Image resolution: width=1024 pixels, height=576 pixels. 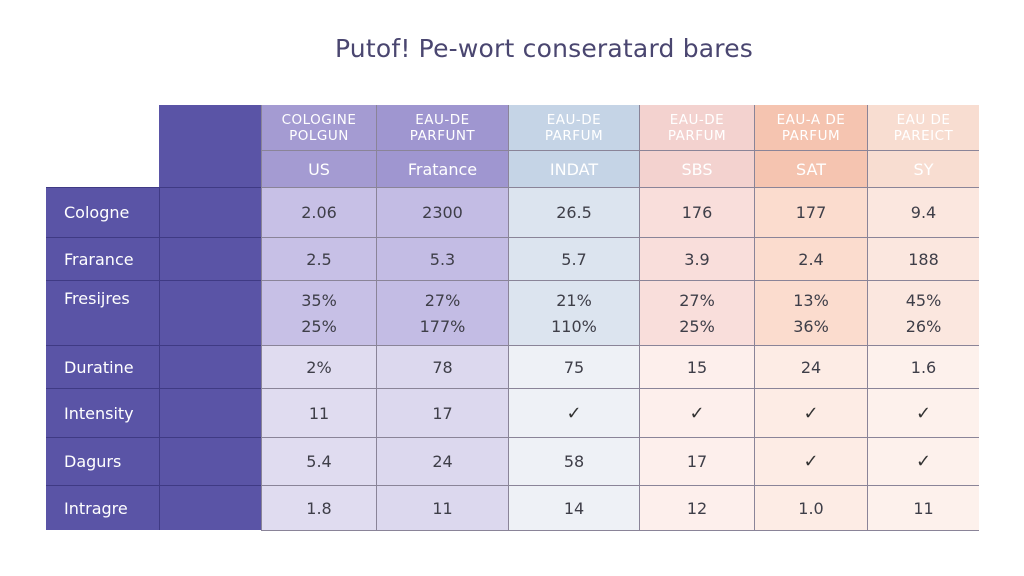 What do you see at coordinates (318, 127) in the screenshot?
I see `column-header-type: COLOGINE POLGUN` at bounding box center [318, 127].